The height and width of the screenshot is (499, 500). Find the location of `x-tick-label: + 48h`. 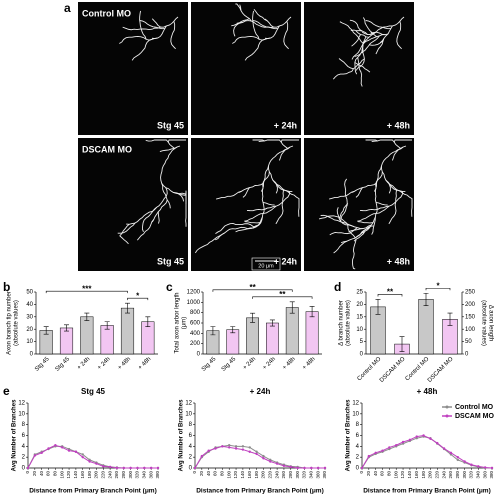

x-tick-label: + 48h is located at coordinates (309, 363).